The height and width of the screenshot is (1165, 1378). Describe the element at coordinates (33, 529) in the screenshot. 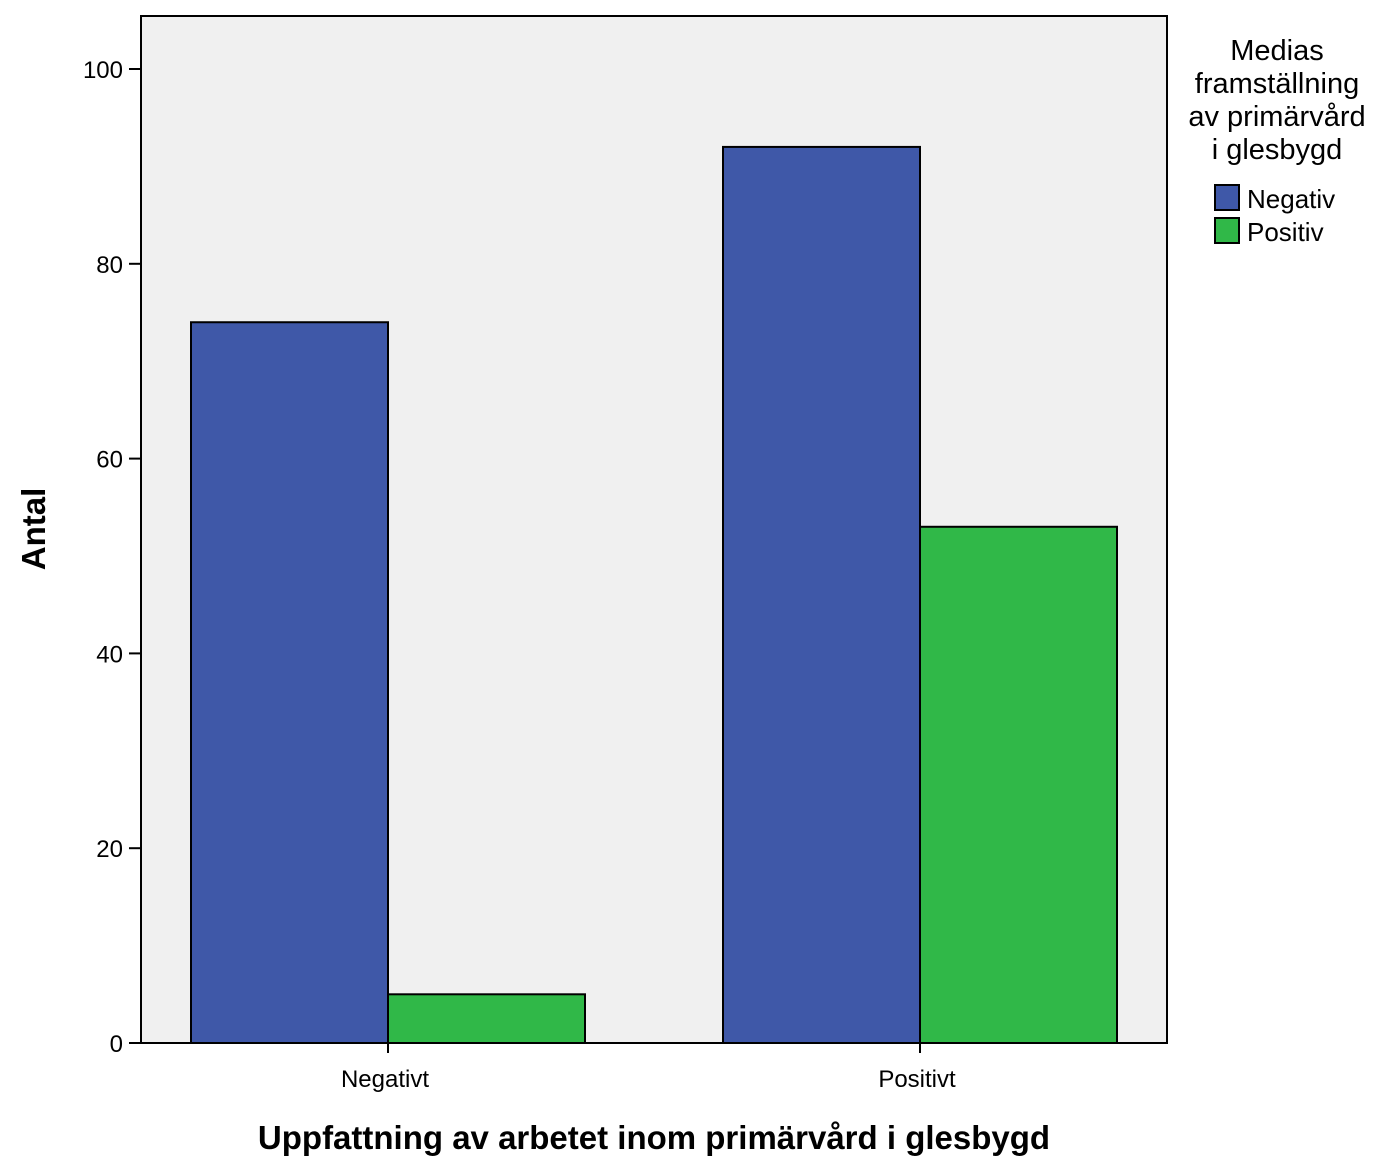

I see `y-axis-title: Antal` at that location.